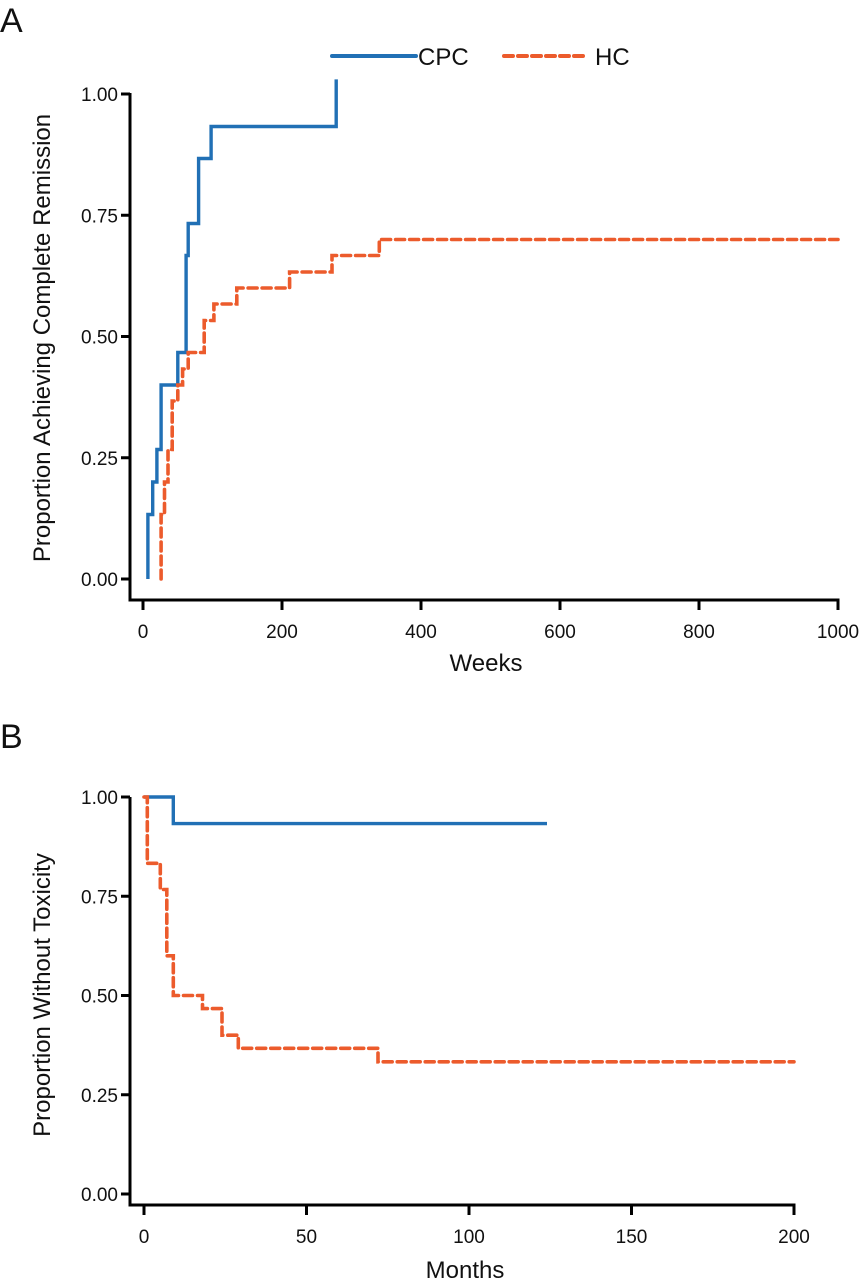  Describe the element at coordinates (469, 1237) in the screenshot. I see `x-tick-label-b: 100` at that location.